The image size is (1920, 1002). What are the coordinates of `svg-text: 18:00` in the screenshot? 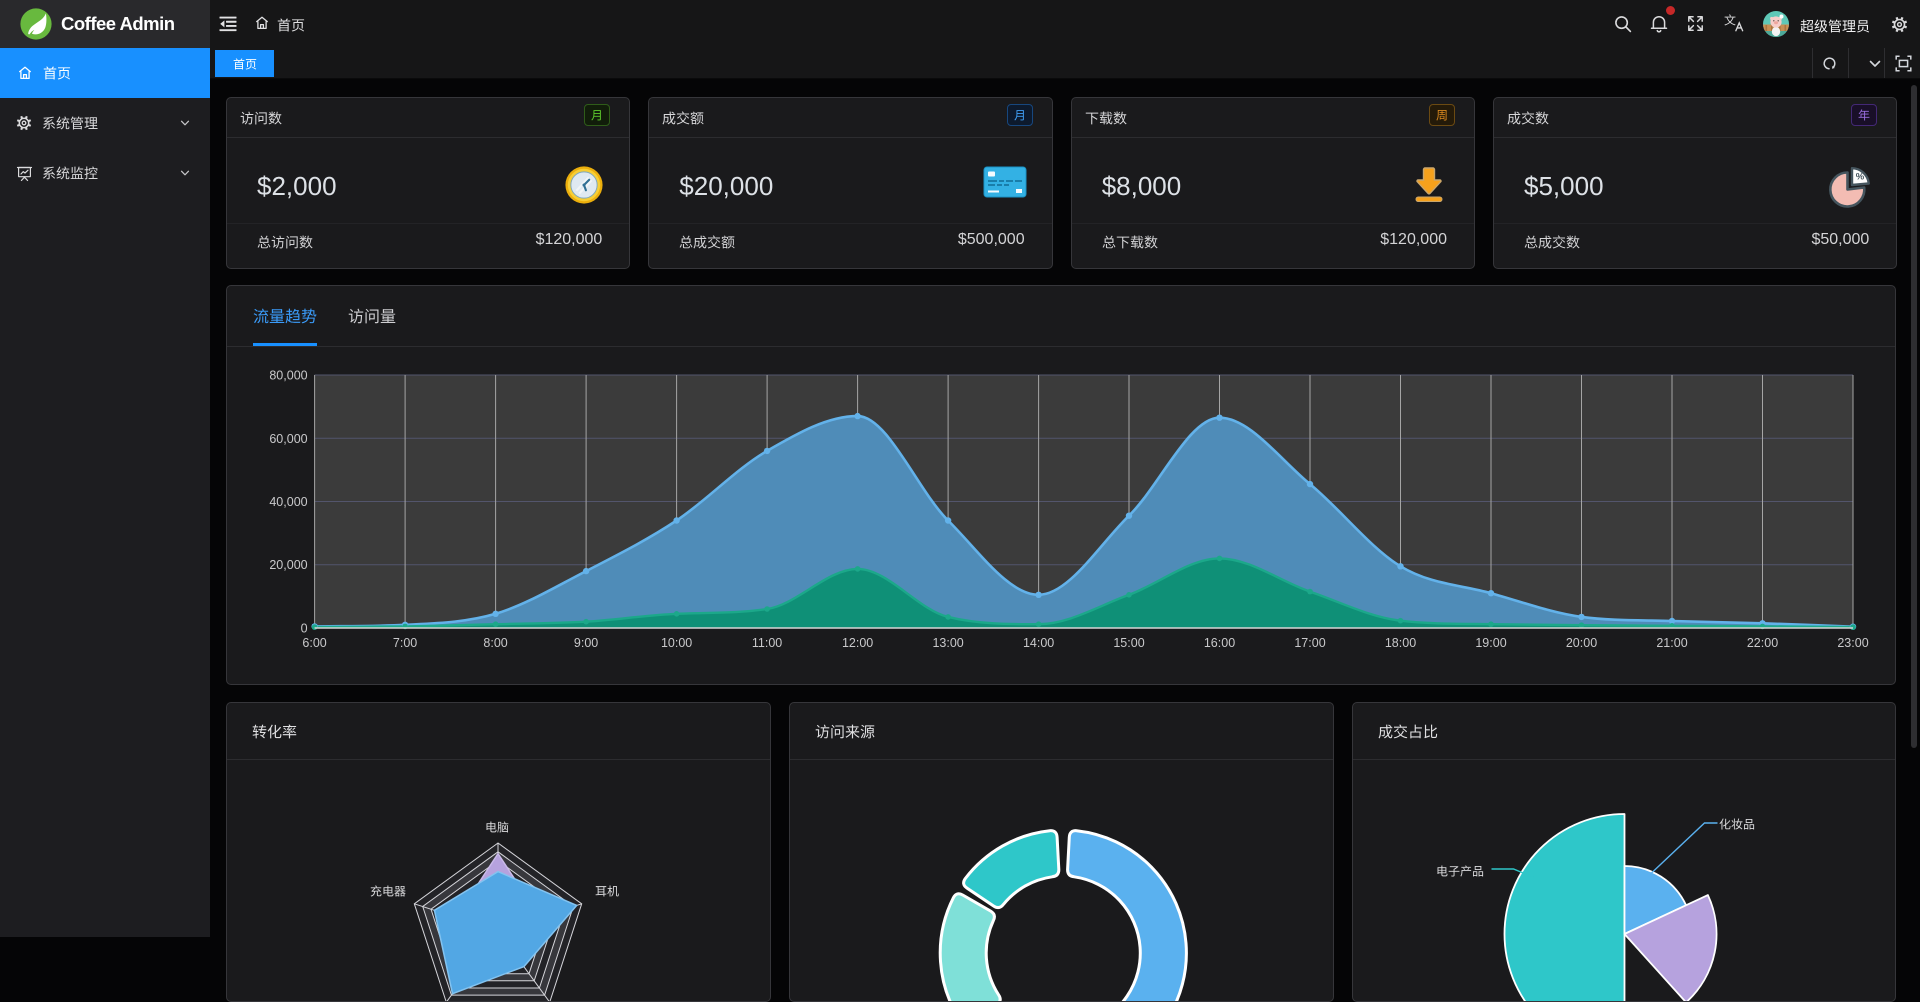 It's located at (1400, 643).